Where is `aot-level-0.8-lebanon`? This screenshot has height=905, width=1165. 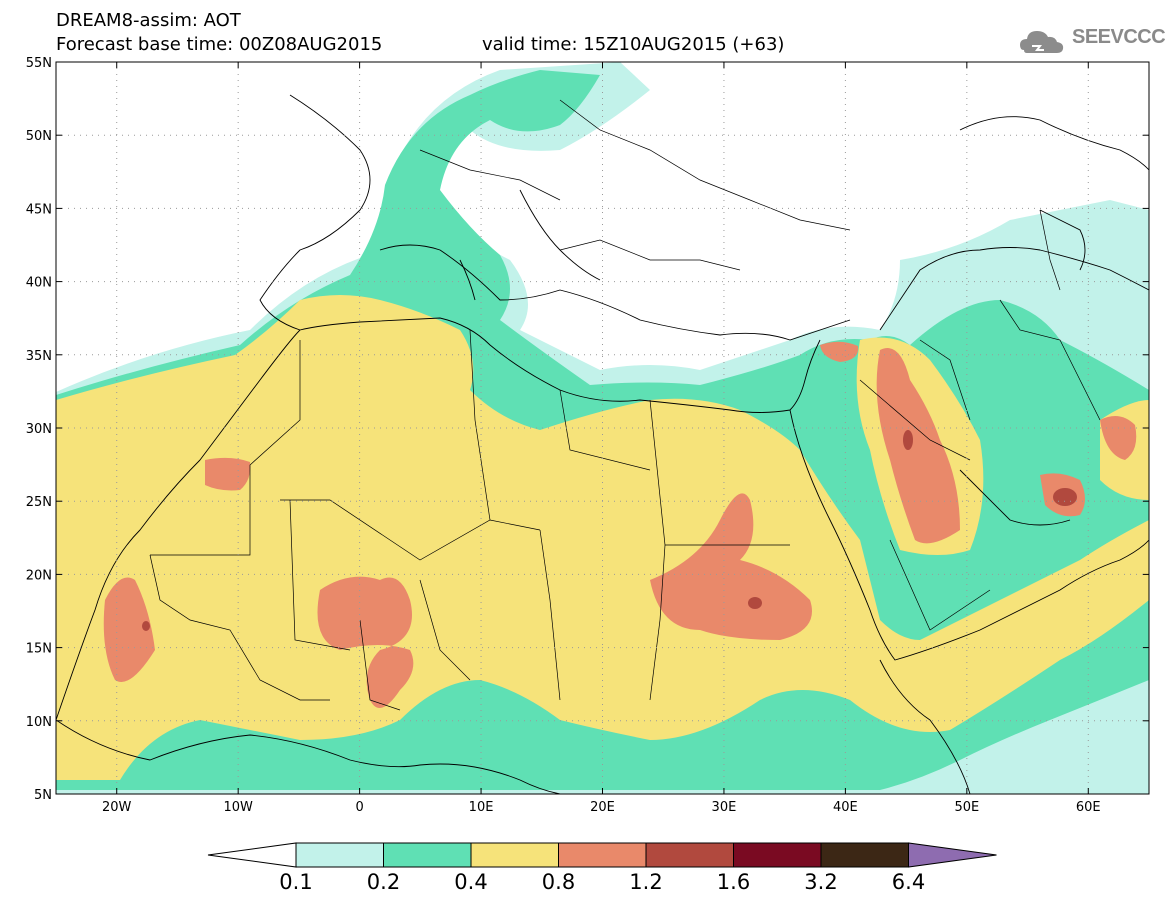 aot-level-0.8-lebanon is located at coordinates (839, 351).